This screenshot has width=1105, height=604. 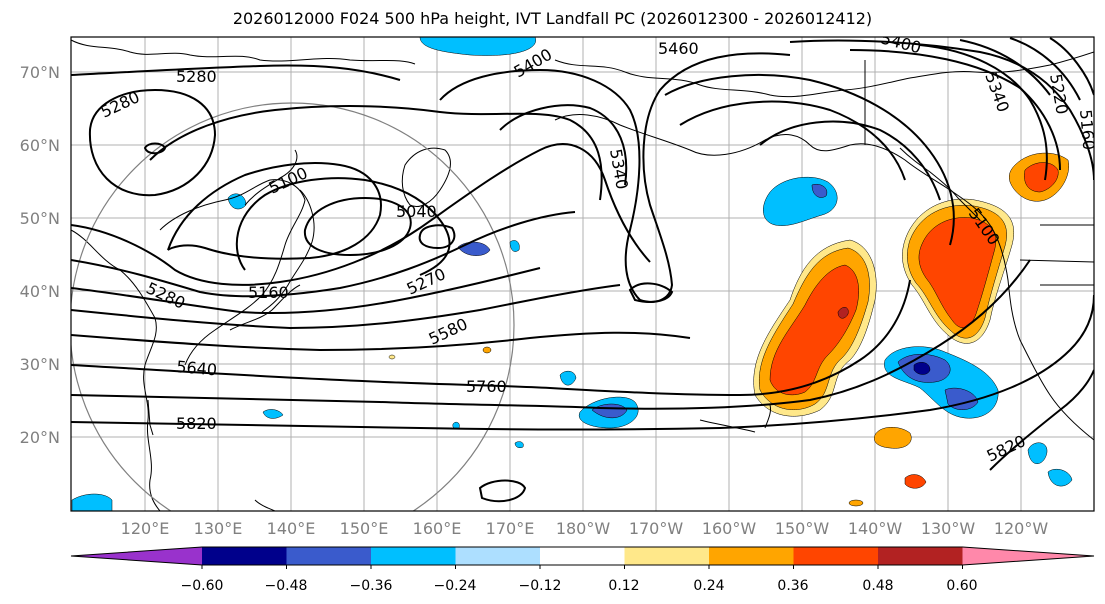 I want to click on colorbar-tick-label: 0.60, so click(x=961, y=586).